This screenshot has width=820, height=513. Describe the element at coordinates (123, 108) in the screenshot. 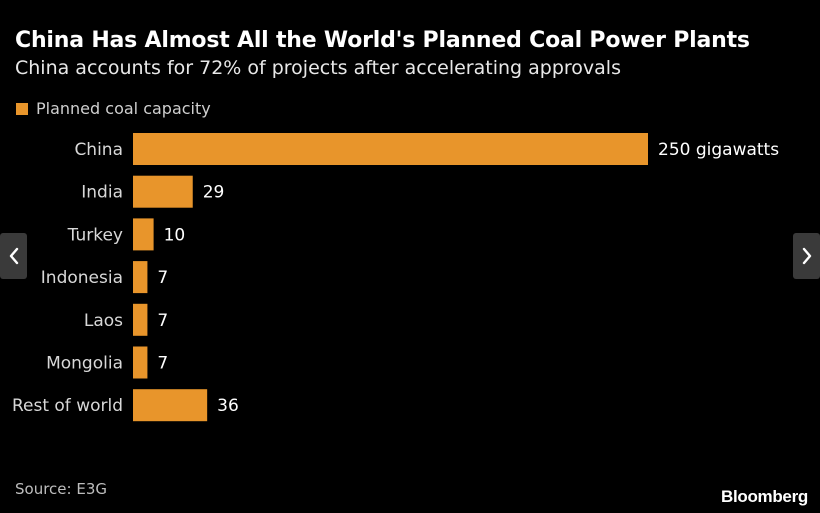

I see `legend-label: Planned coal capacity` at that location.